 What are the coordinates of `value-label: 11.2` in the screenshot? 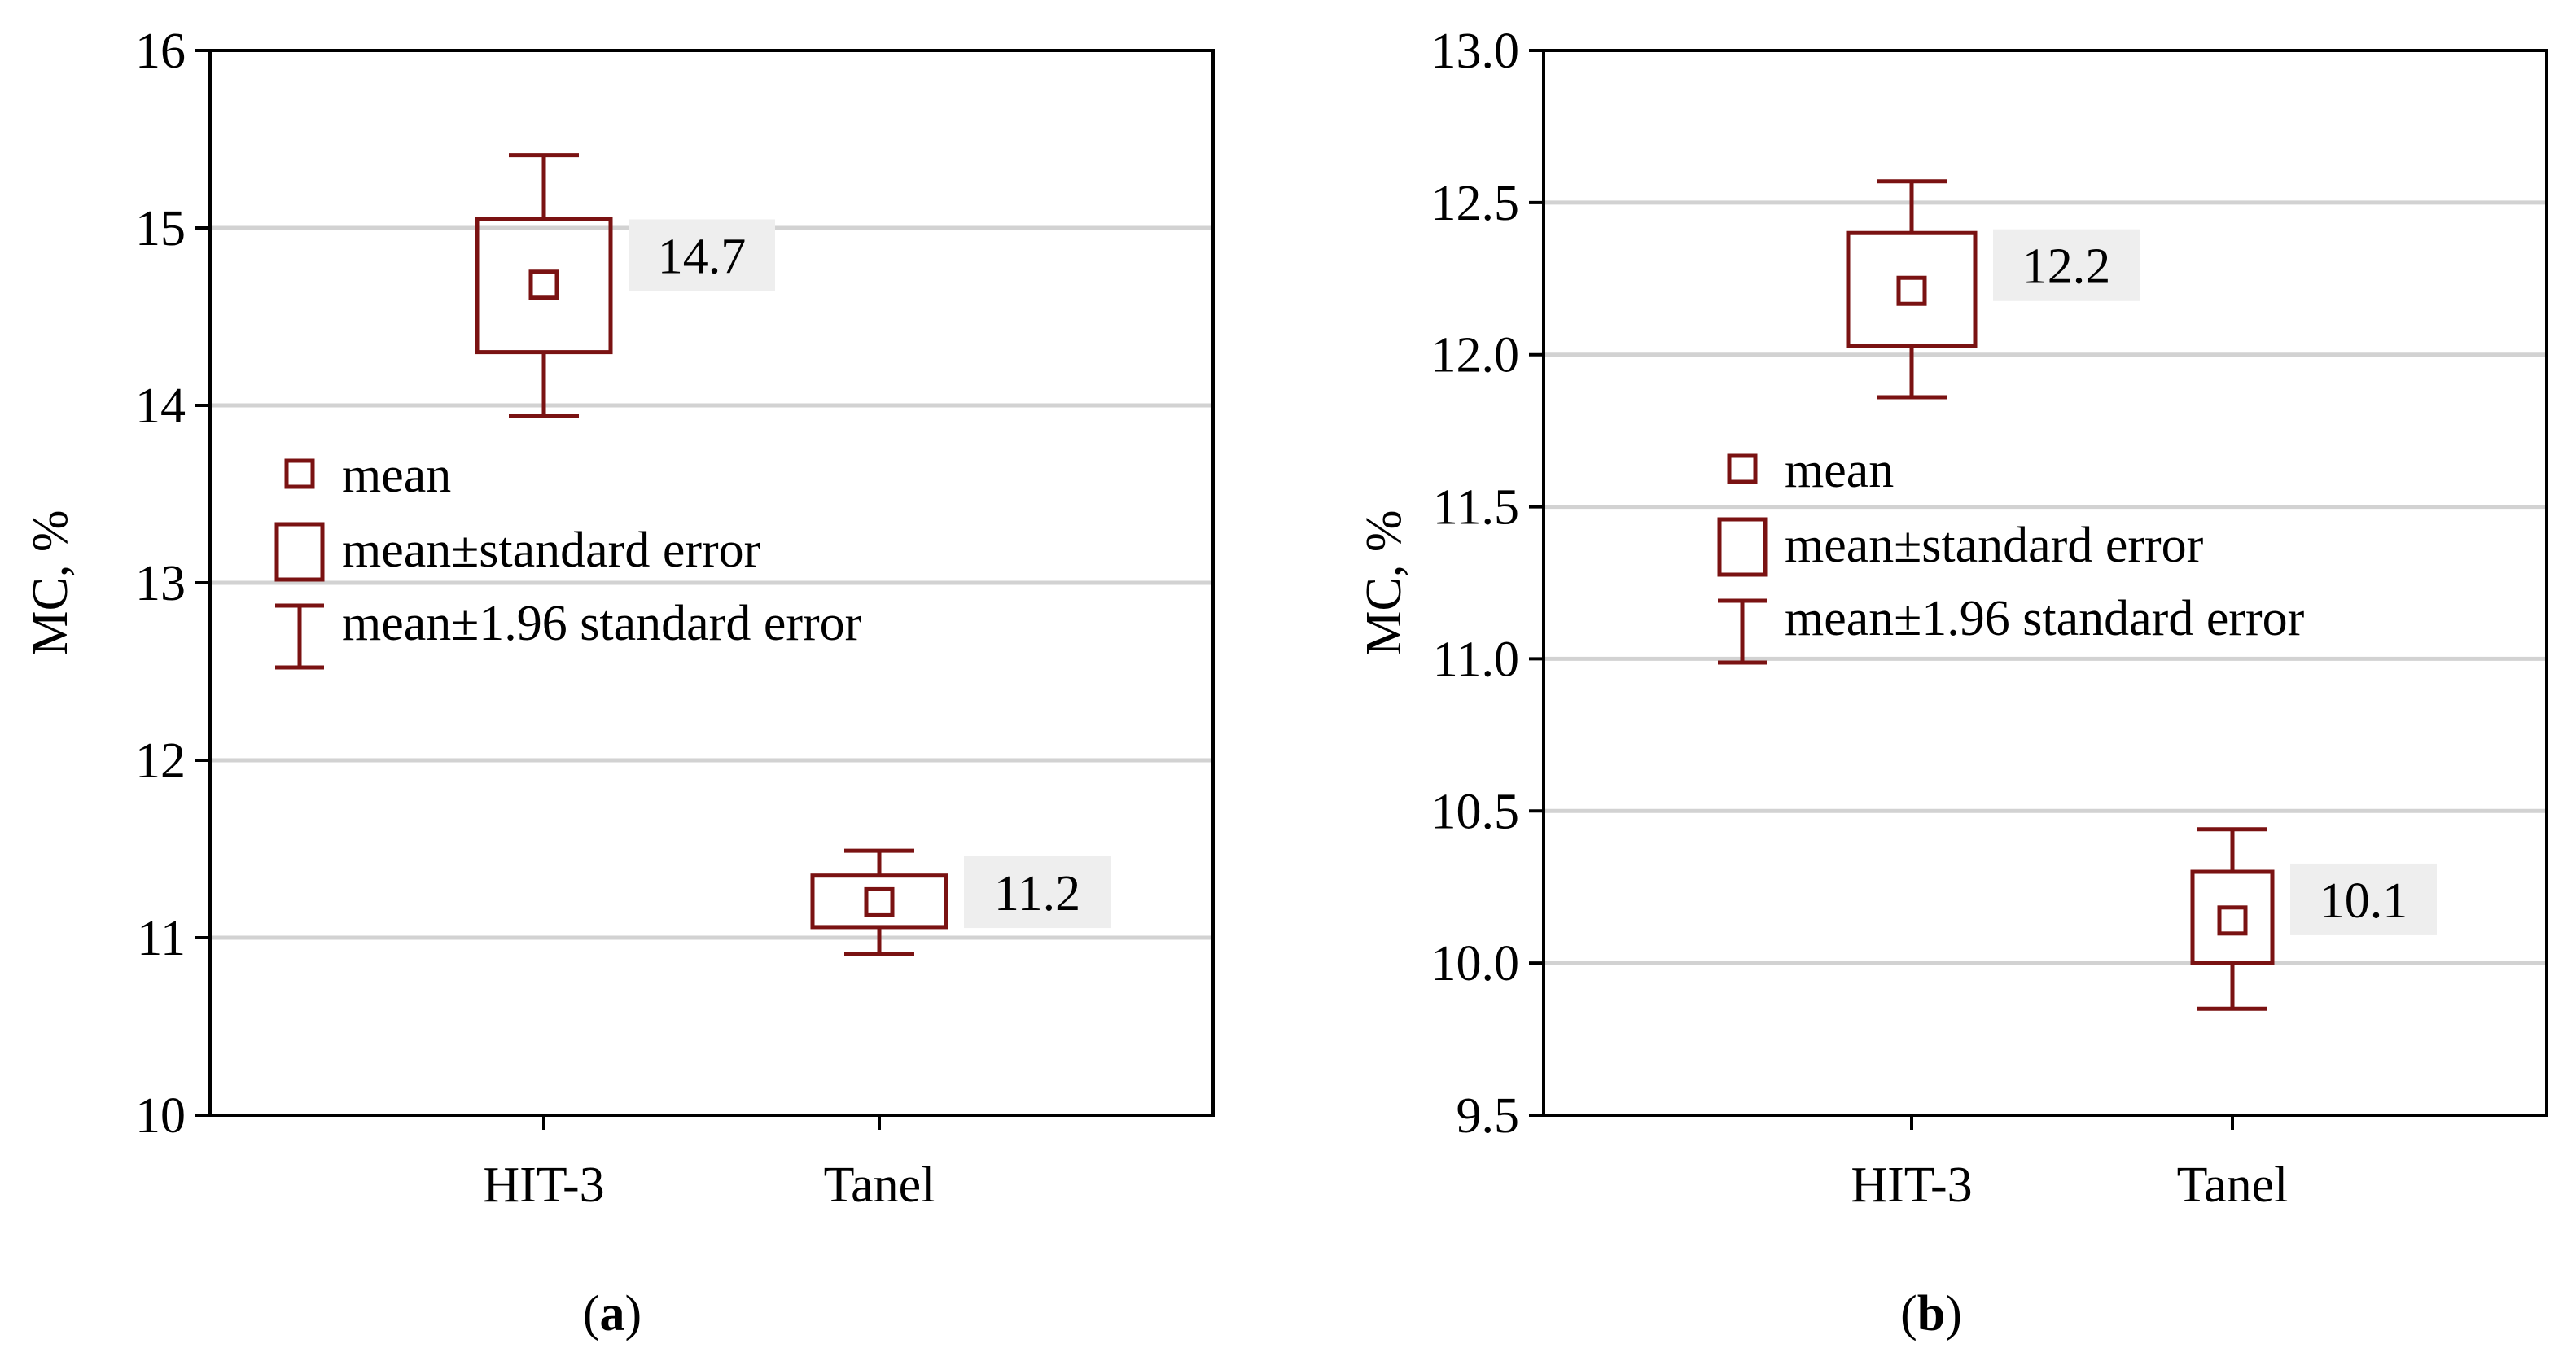 It's located at (1037, 894).